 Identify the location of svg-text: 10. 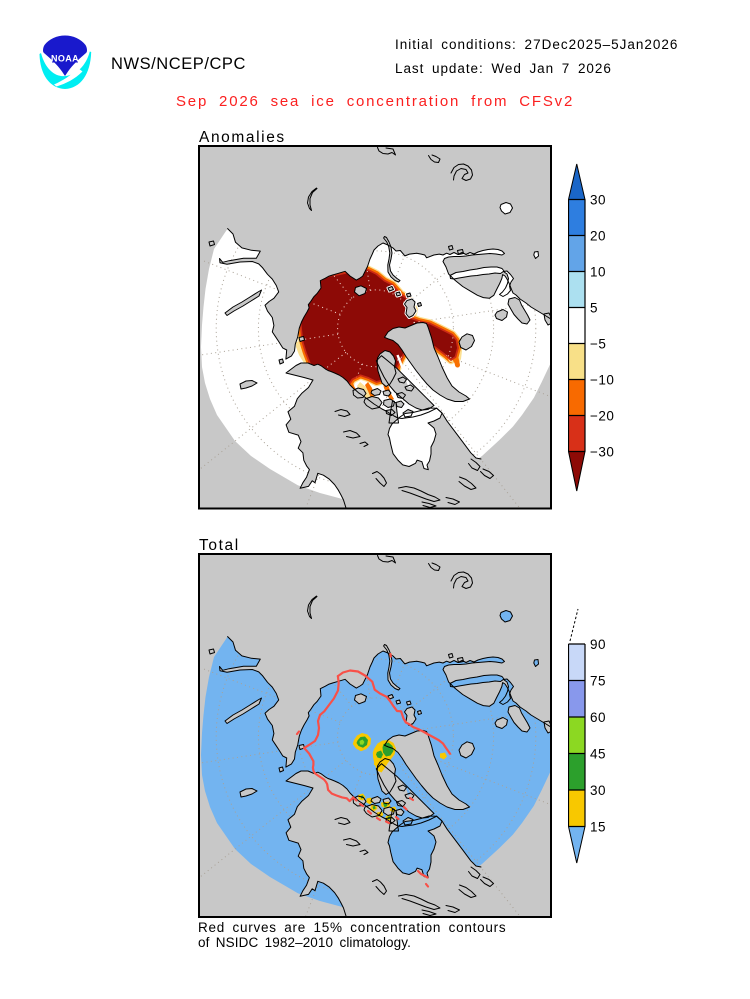
(598, 272).